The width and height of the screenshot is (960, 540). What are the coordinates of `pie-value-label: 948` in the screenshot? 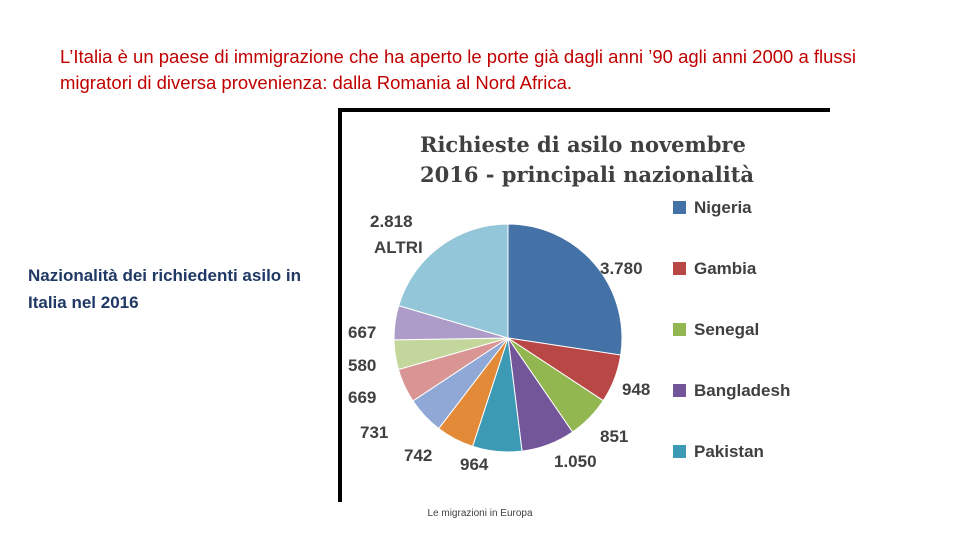 It's located at (636, 389).